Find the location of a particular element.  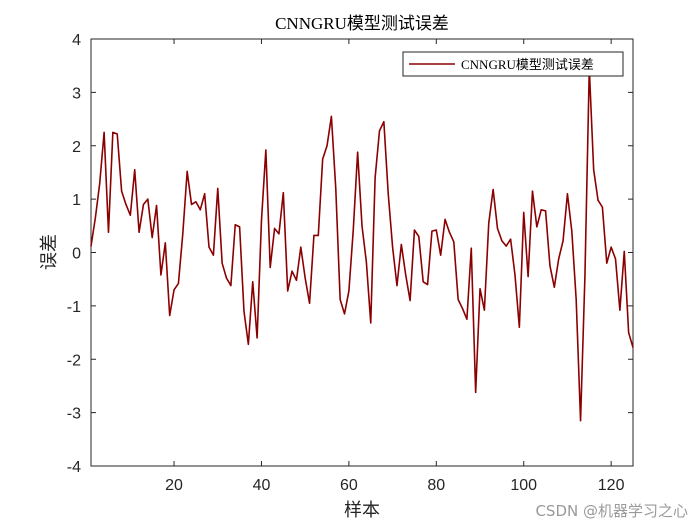

y-tick-label: 1 is located at coordinates (76, 200).